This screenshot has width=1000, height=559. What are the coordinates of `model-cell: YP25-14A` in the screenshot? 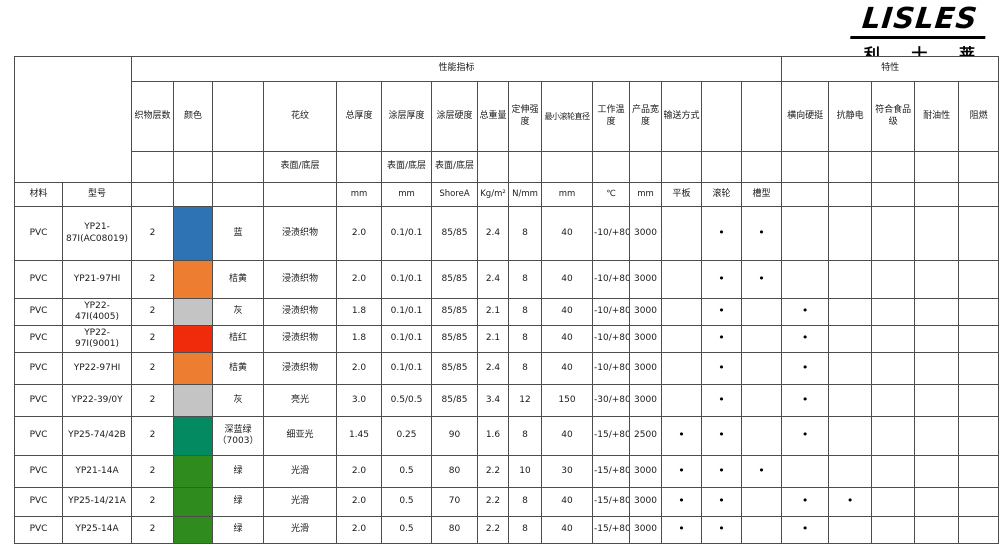 It's located at (97, 530).